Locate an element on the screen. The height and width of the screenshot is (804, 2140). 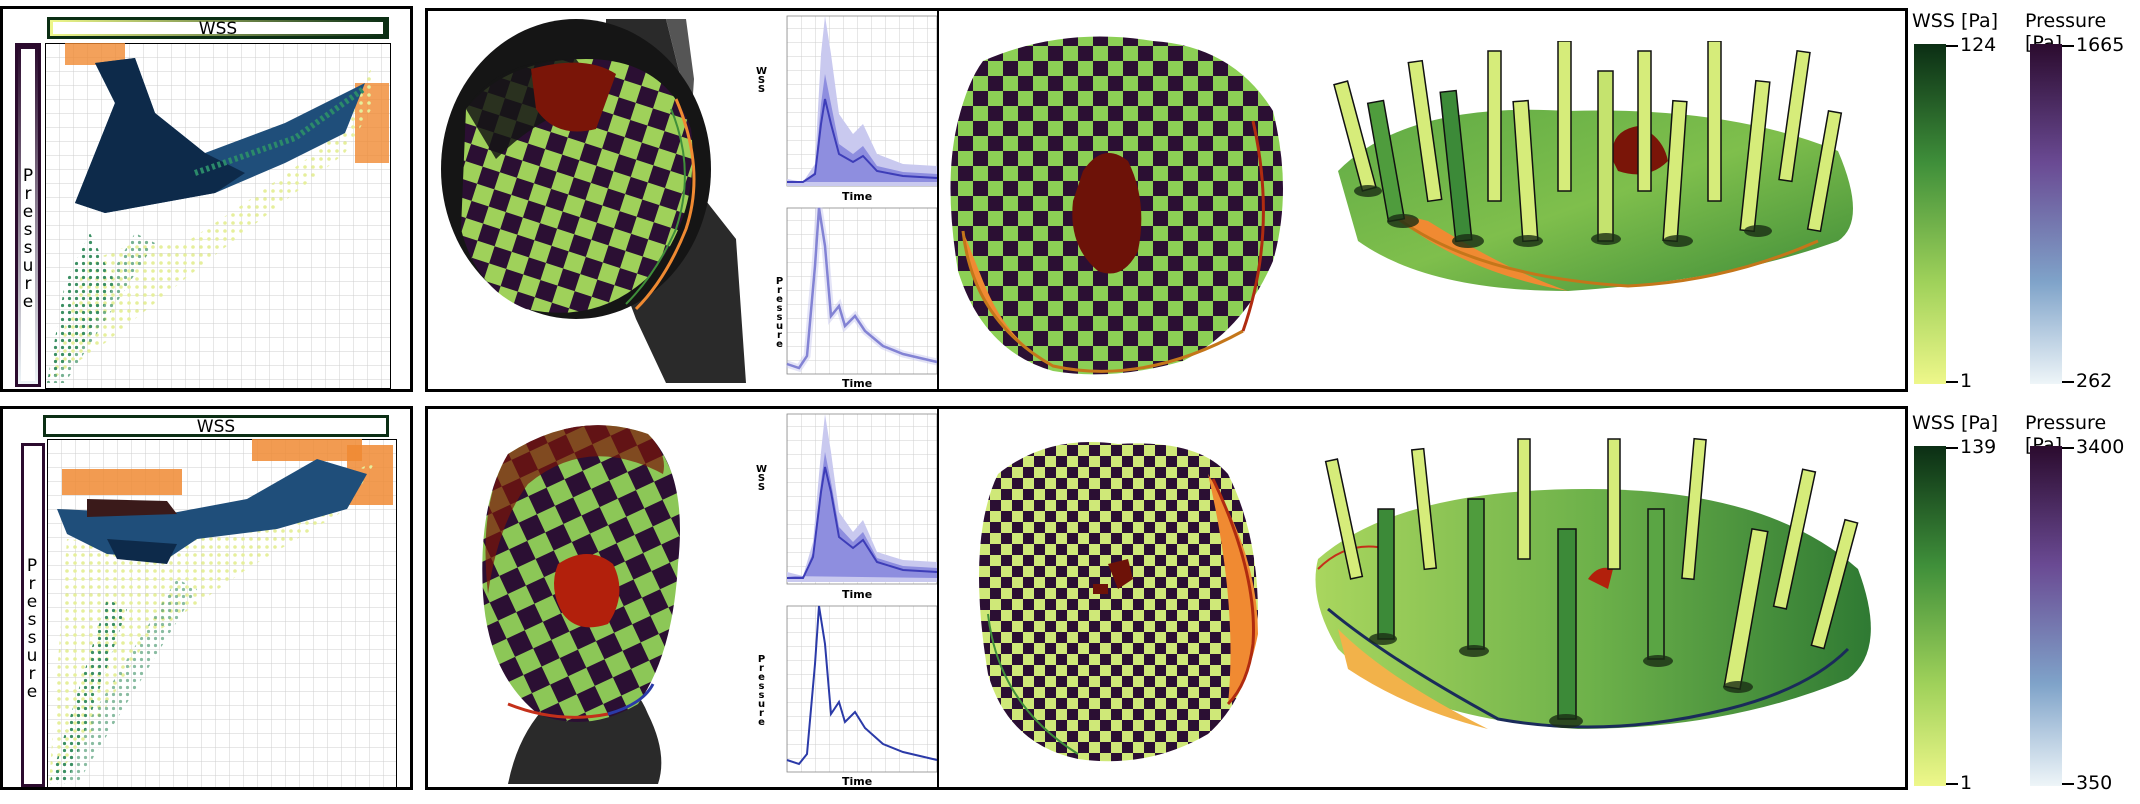
wss-plot-xlabel-2: Time is located at coordinates (857, 594).